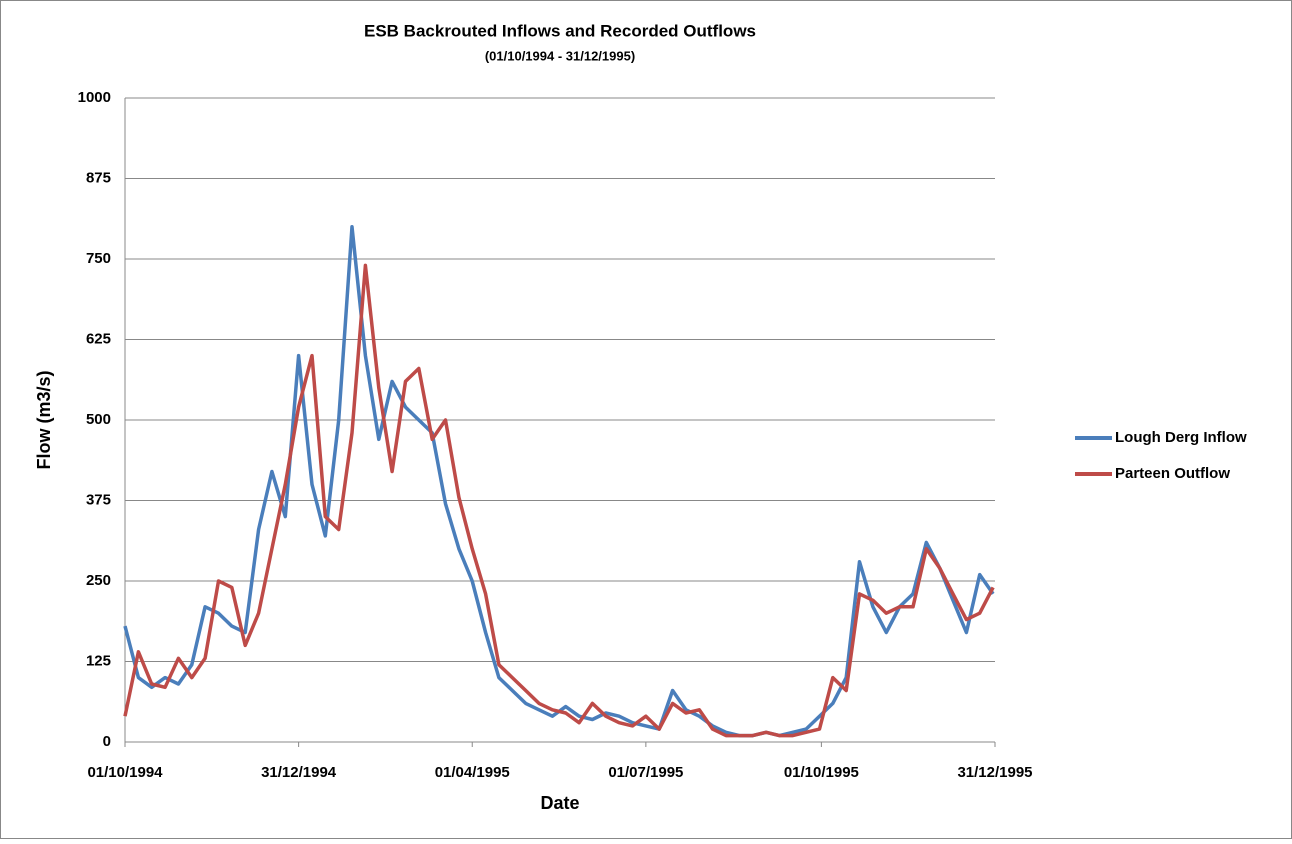 The width and height of the screenshot is (1292, 844). Describe the element at coordinates (98, 258) in the screenshot. I see `y-tick-label: 750` at that location.